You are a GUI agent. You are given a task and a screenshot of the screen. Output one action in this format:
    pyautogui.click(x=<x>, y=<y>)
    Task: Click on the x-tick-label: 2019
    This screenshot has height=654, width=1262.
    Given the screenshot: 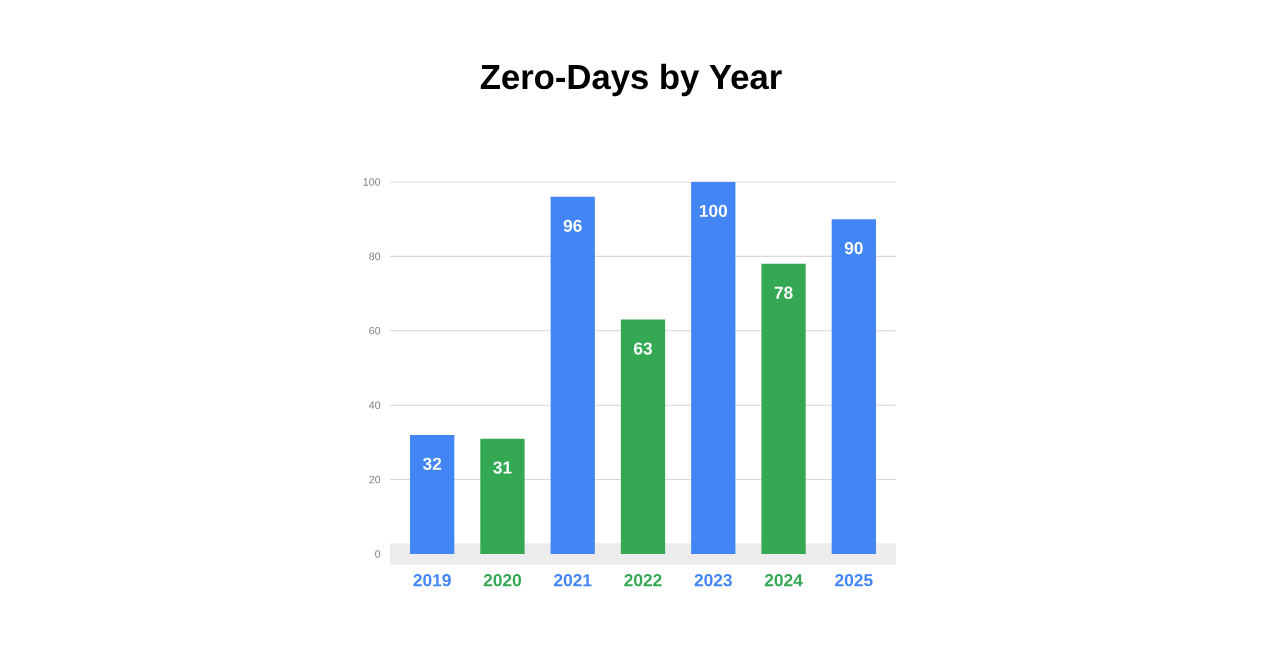 What is the action you would take?
    pyautogui.click(x=432, y=580)
    